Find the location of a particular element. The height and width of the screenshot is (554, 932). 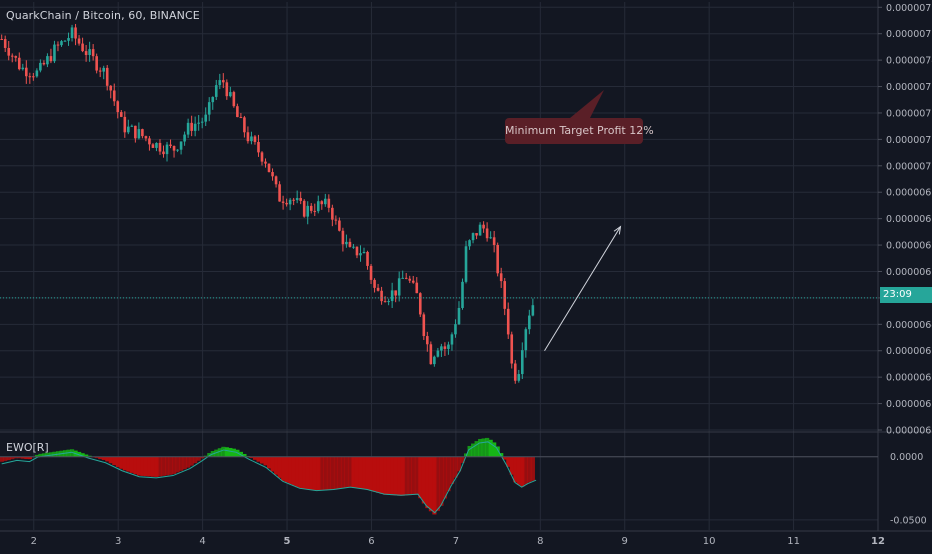

annotation-pointer is located at coordinates (587, 104).